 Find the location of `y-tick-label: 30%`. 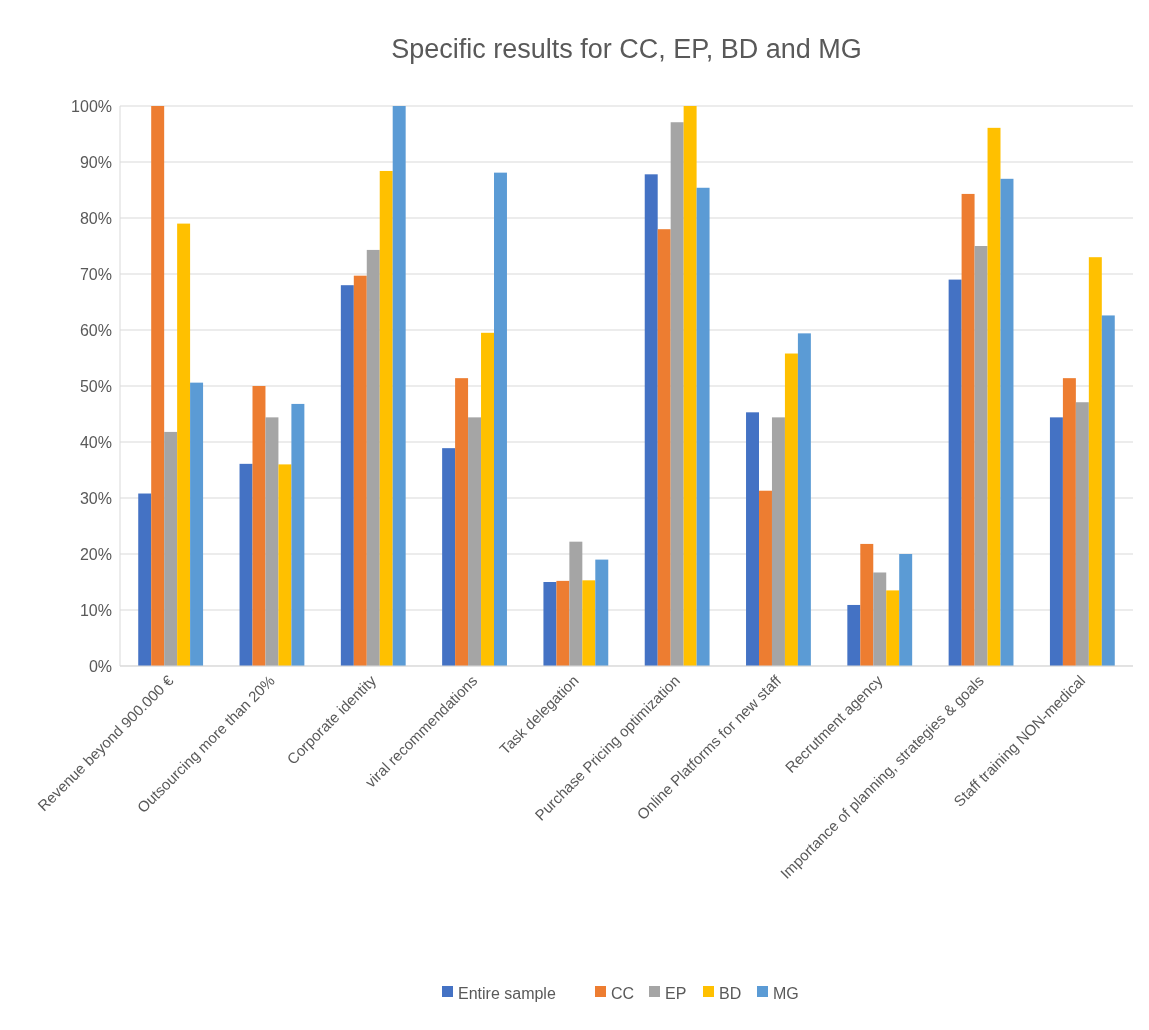

y-tick-label: 30% is located at coordinates (95, 498).